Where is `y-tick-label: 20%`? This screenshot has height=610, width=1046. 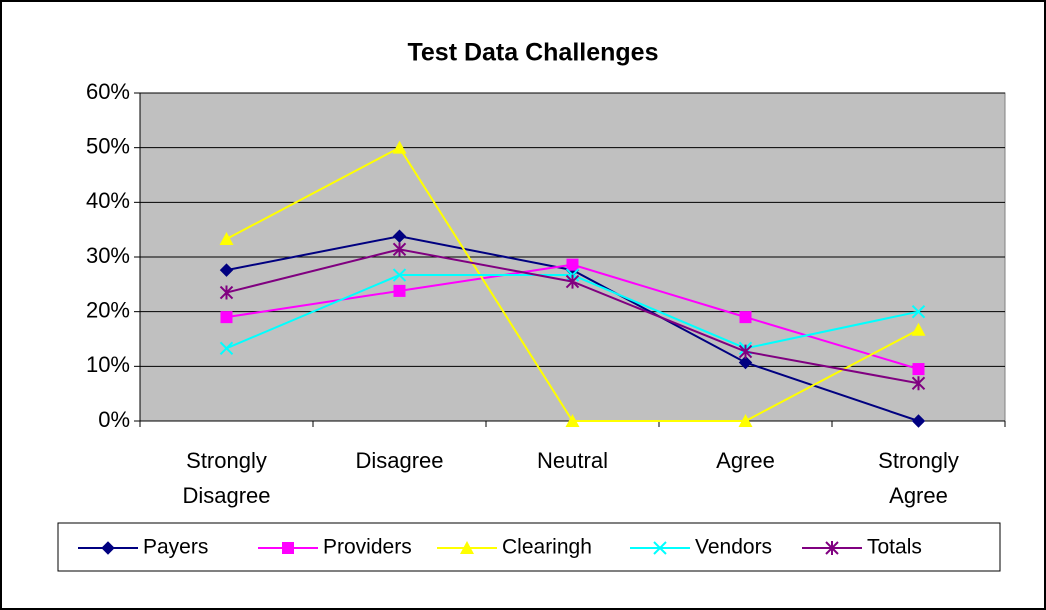 y-tick-label: 20% is located at coordinates (108, 309).